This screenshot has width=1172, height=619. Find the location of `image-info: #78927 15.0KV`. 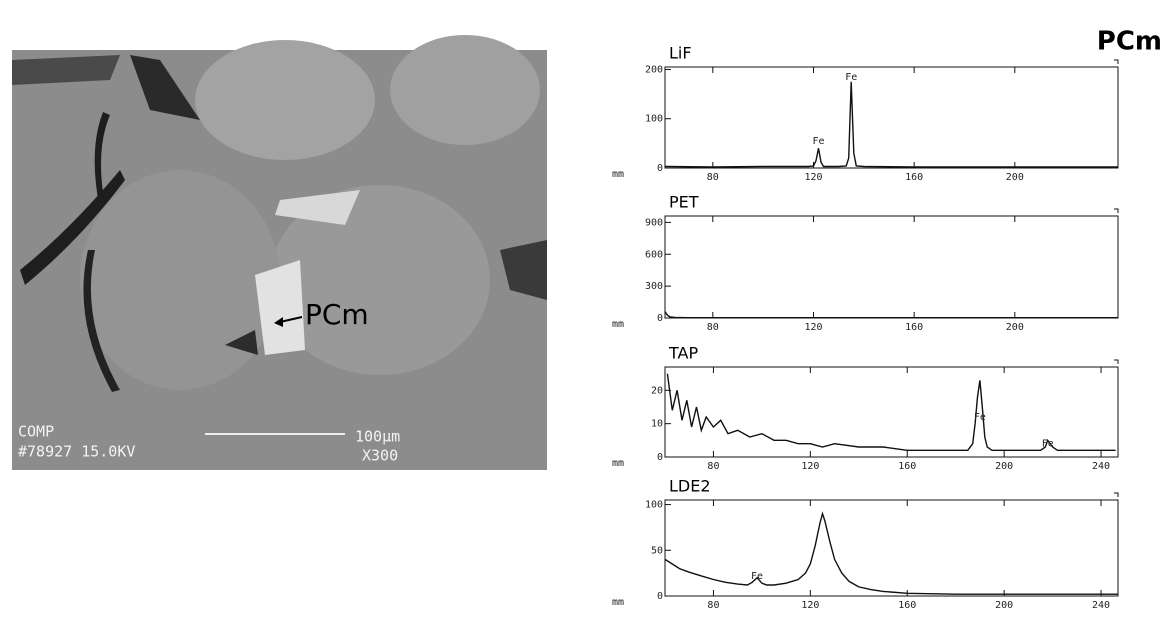

image-info: #78927 15.0KV is located at coordinates (76, 452).